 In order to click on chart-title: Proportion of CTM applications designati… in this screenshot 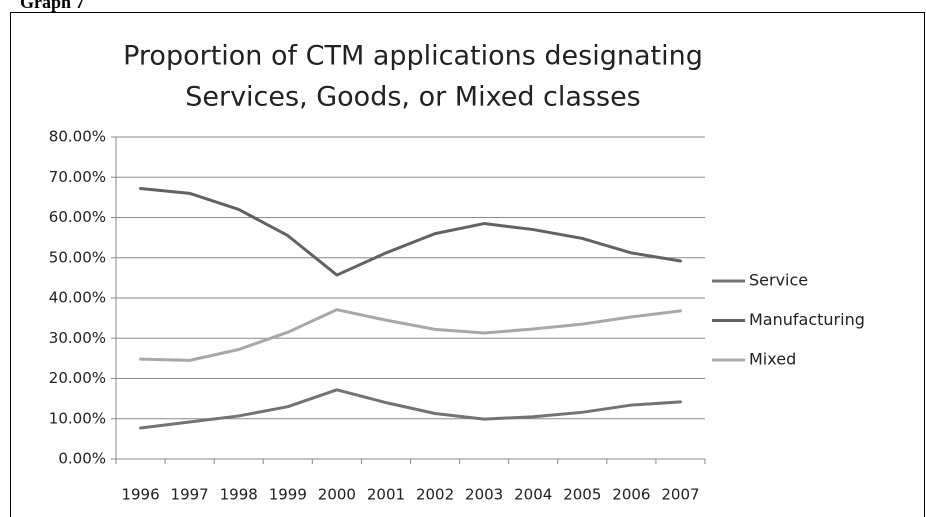, I will do `click(413, 56)`.